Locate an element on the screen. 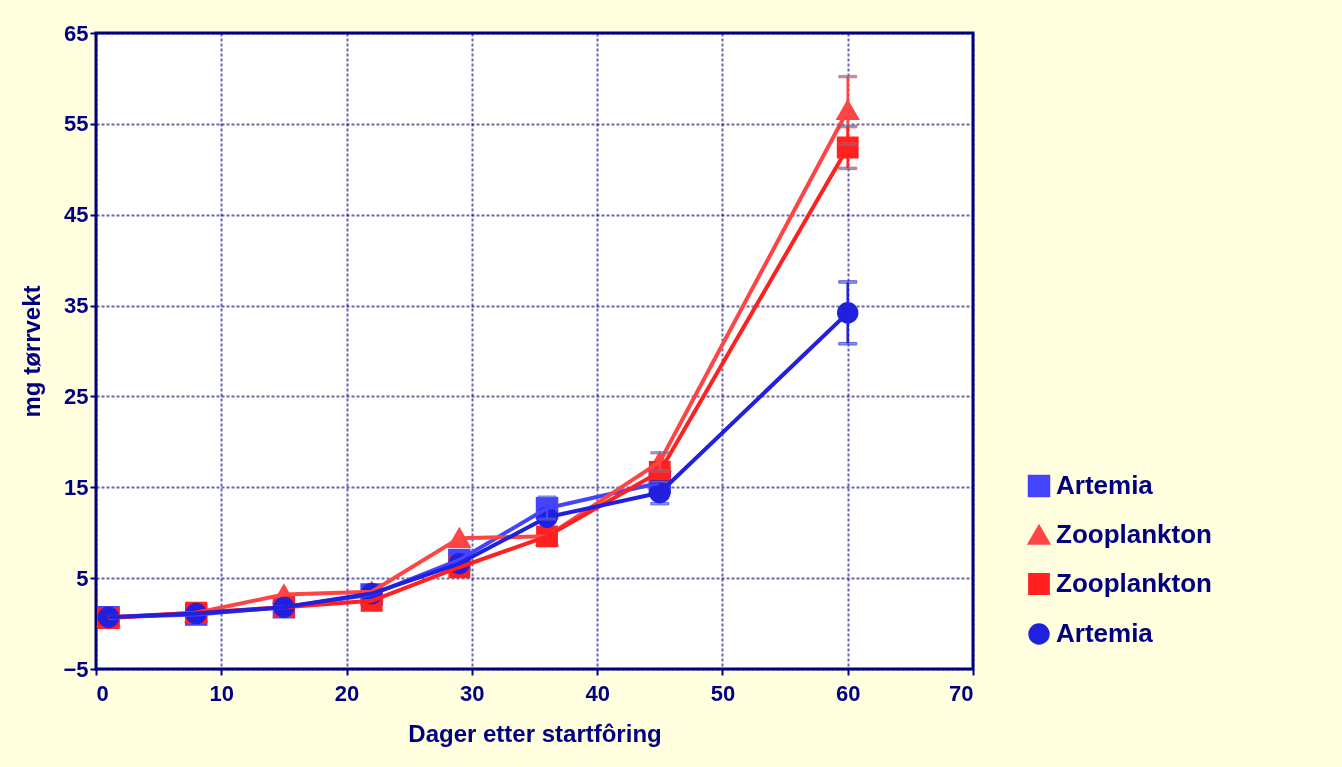  y-tick-label: 35 is located at coordinates (76, 306).